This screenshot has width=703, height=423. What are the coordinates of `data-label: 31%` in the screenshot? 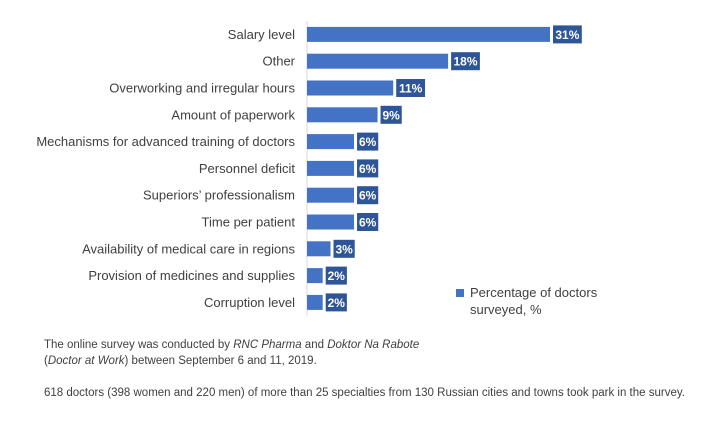 It's located at (567, 35).